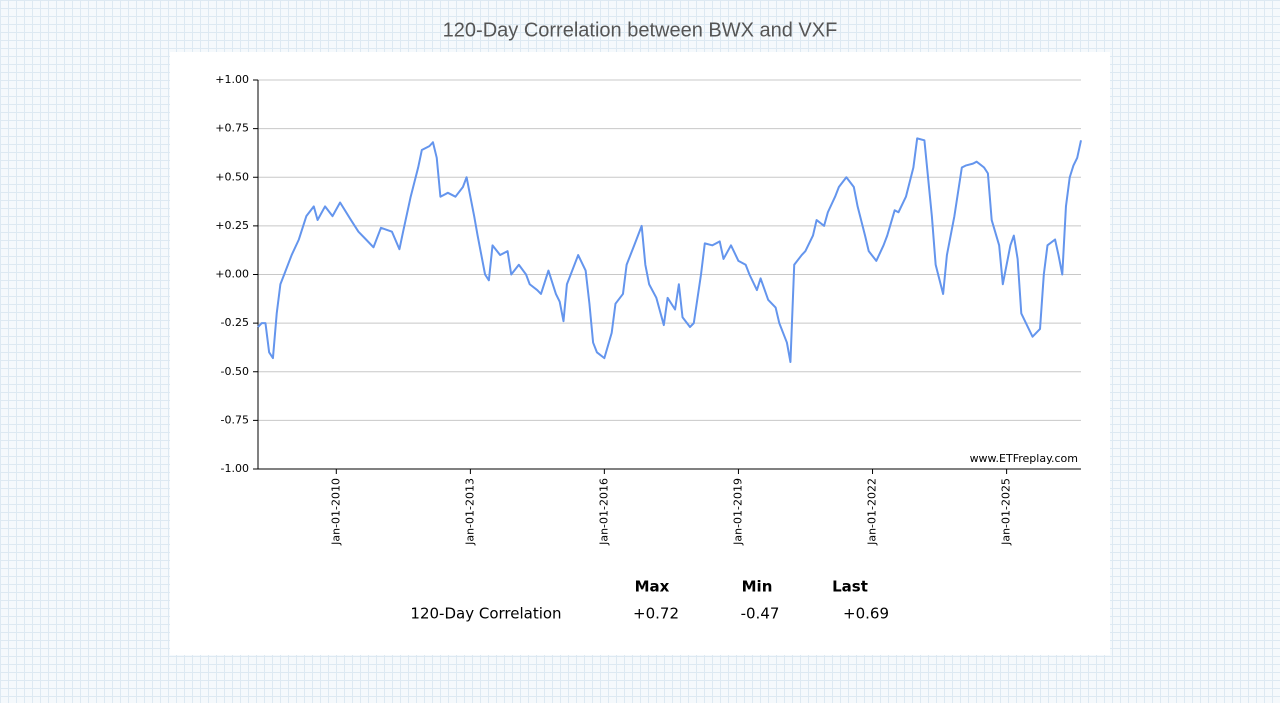  I want to click on table-header: Last, so click(850, 587).